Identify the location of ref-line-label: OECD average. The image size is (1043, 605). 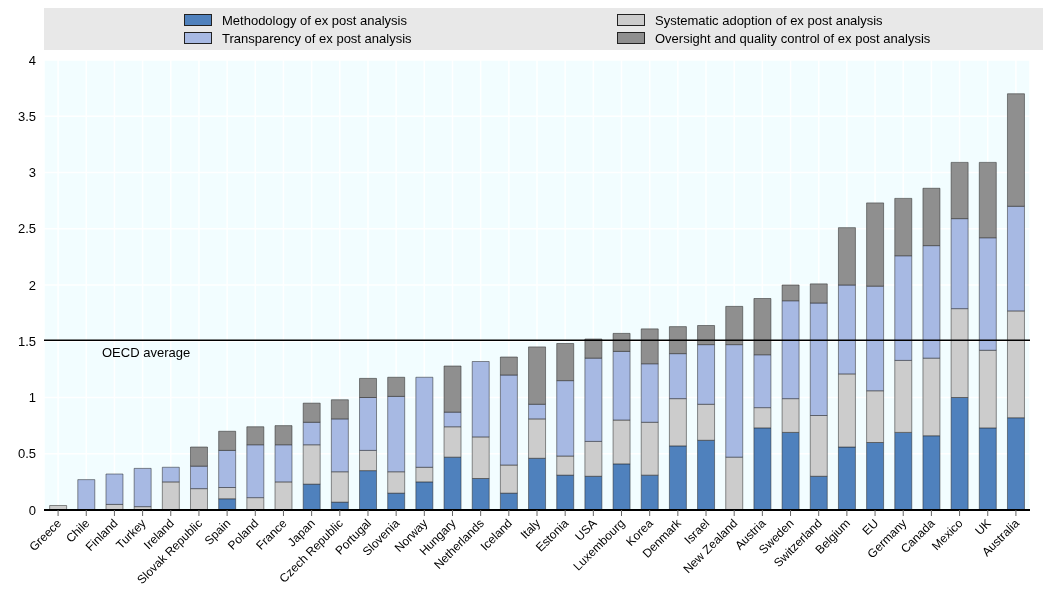
(146, 353).